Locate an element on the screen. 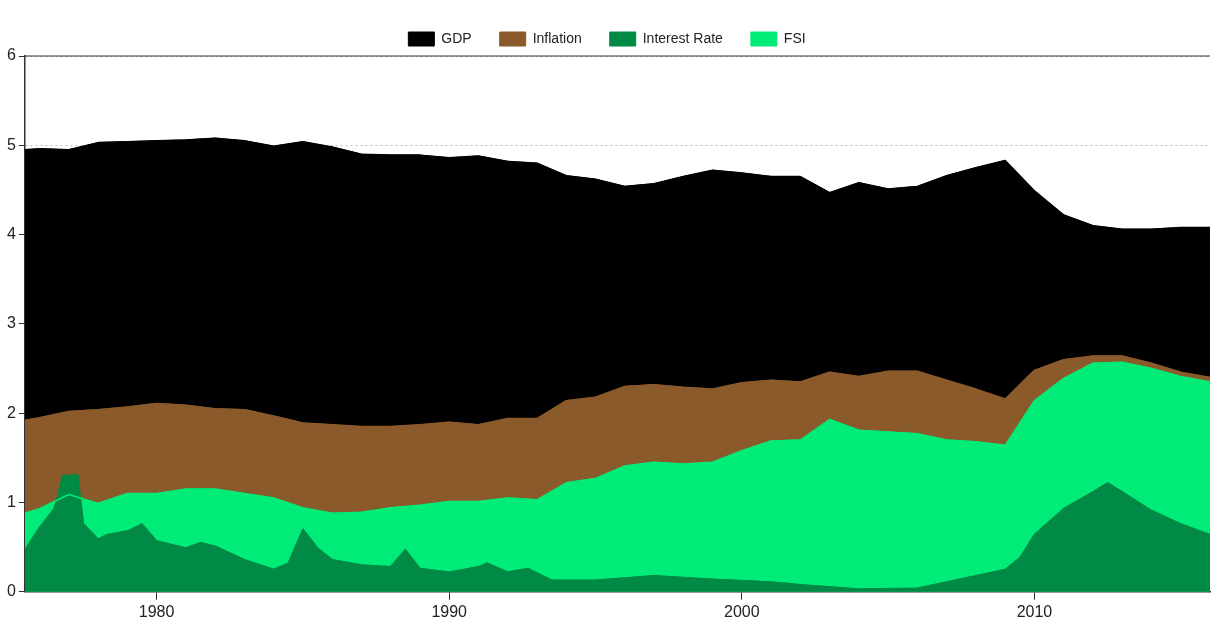 This screenshot has width=1212, height=629. y-tick-label: 6 is located at coordinates (11, 55).